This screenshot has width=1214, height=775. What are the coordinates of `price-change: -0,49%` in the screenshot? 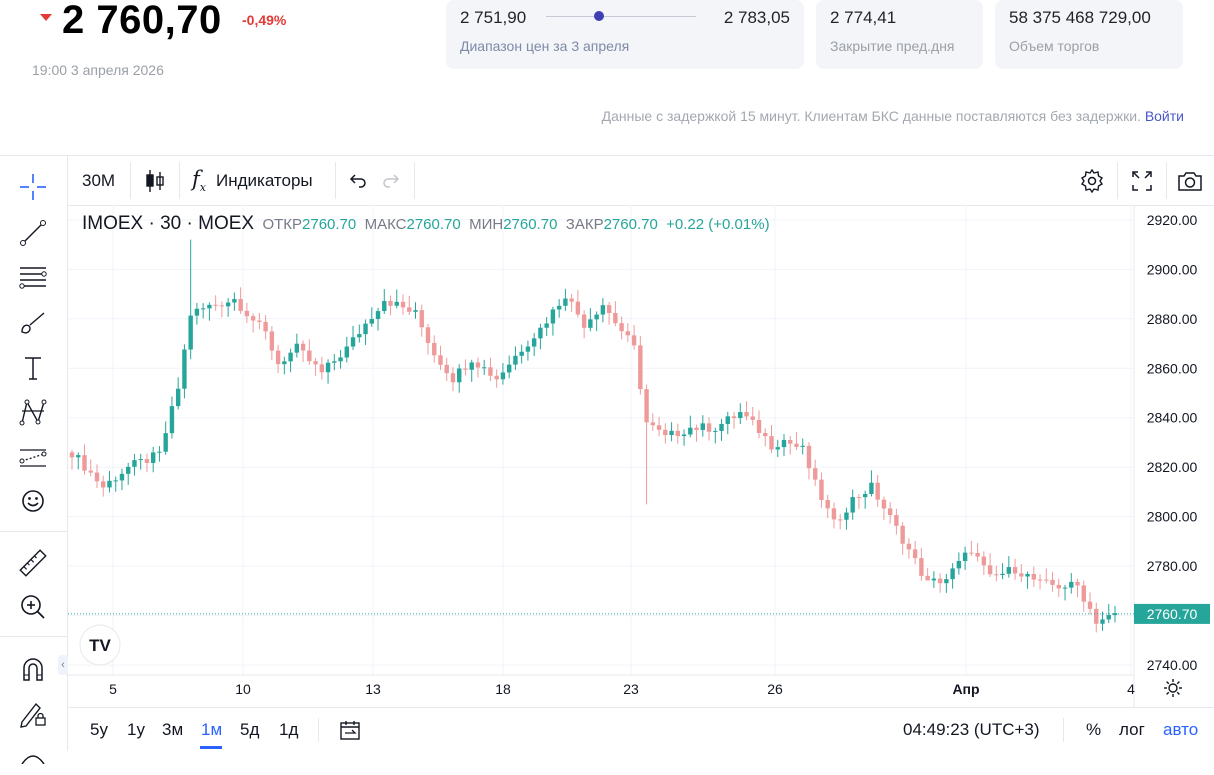 It's located at (264, 20).